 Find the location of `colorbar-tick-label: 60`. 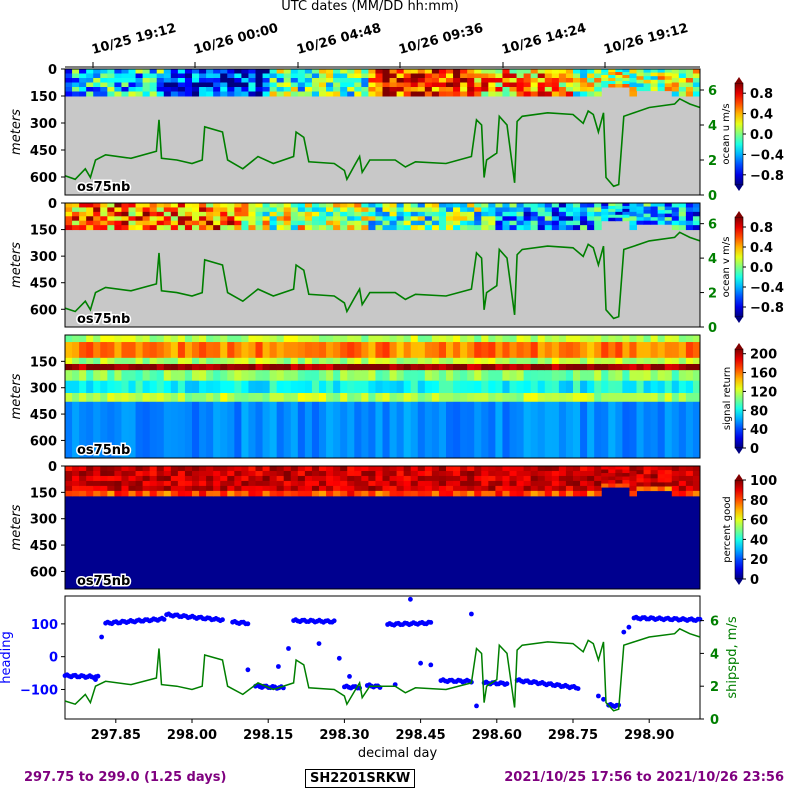

colorbar-tick-label: 60 is located at coordinates (759, 521).